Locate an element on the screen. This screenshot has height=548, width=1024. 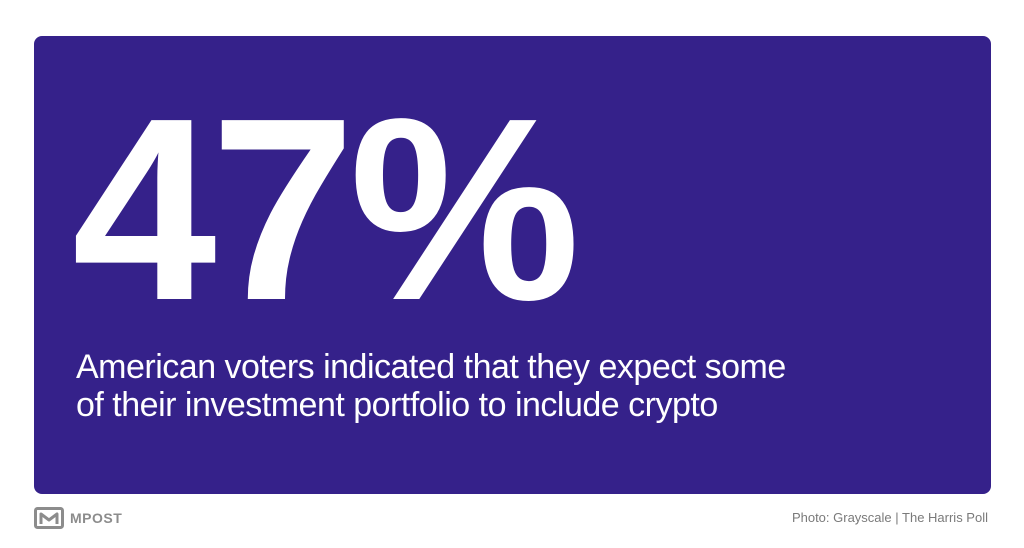
mpost-logo: MPOST is located at coordinates (78, 518).